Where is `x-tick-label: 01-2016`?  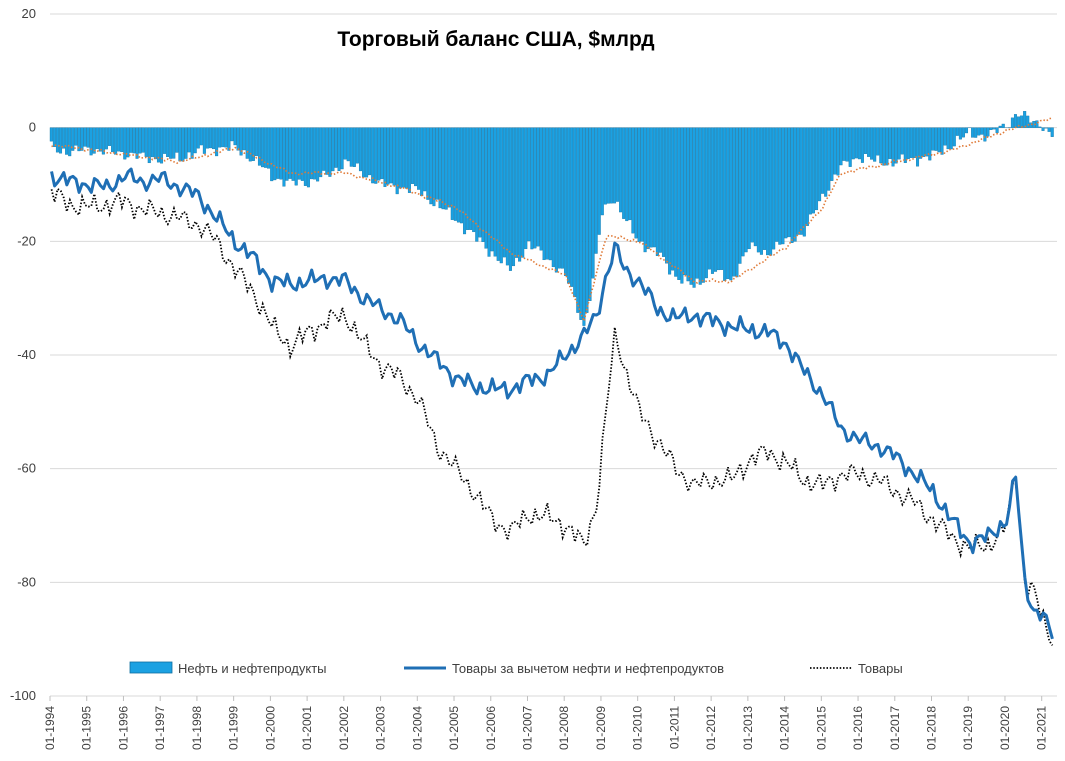 x-tick-label: 01-2016 is located at coordinates (858, 728).